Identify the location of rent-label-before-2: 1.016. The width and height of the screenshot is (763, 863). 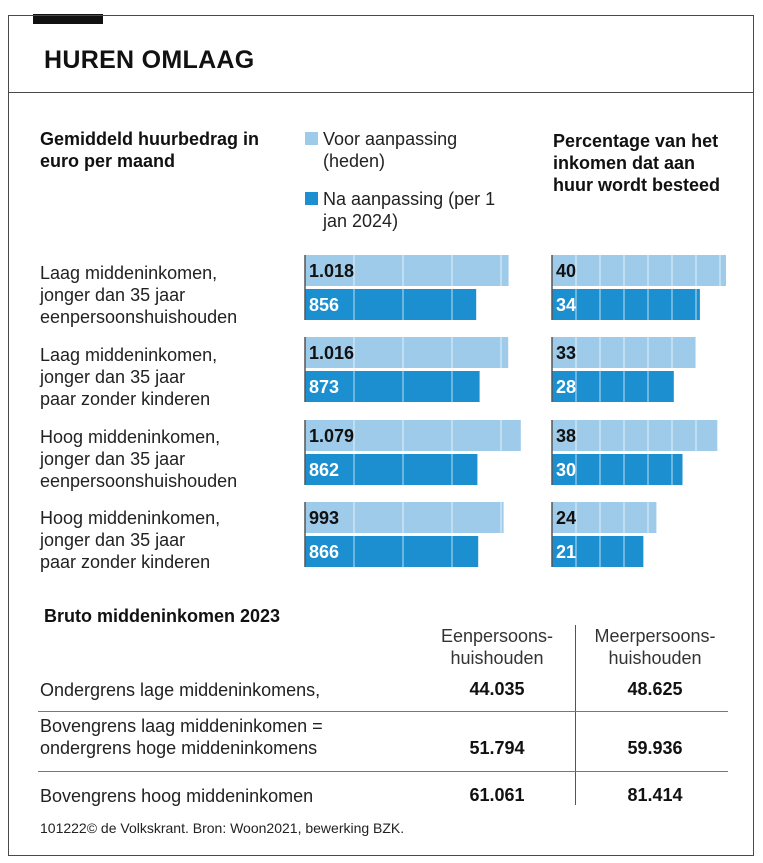
(331, 353).